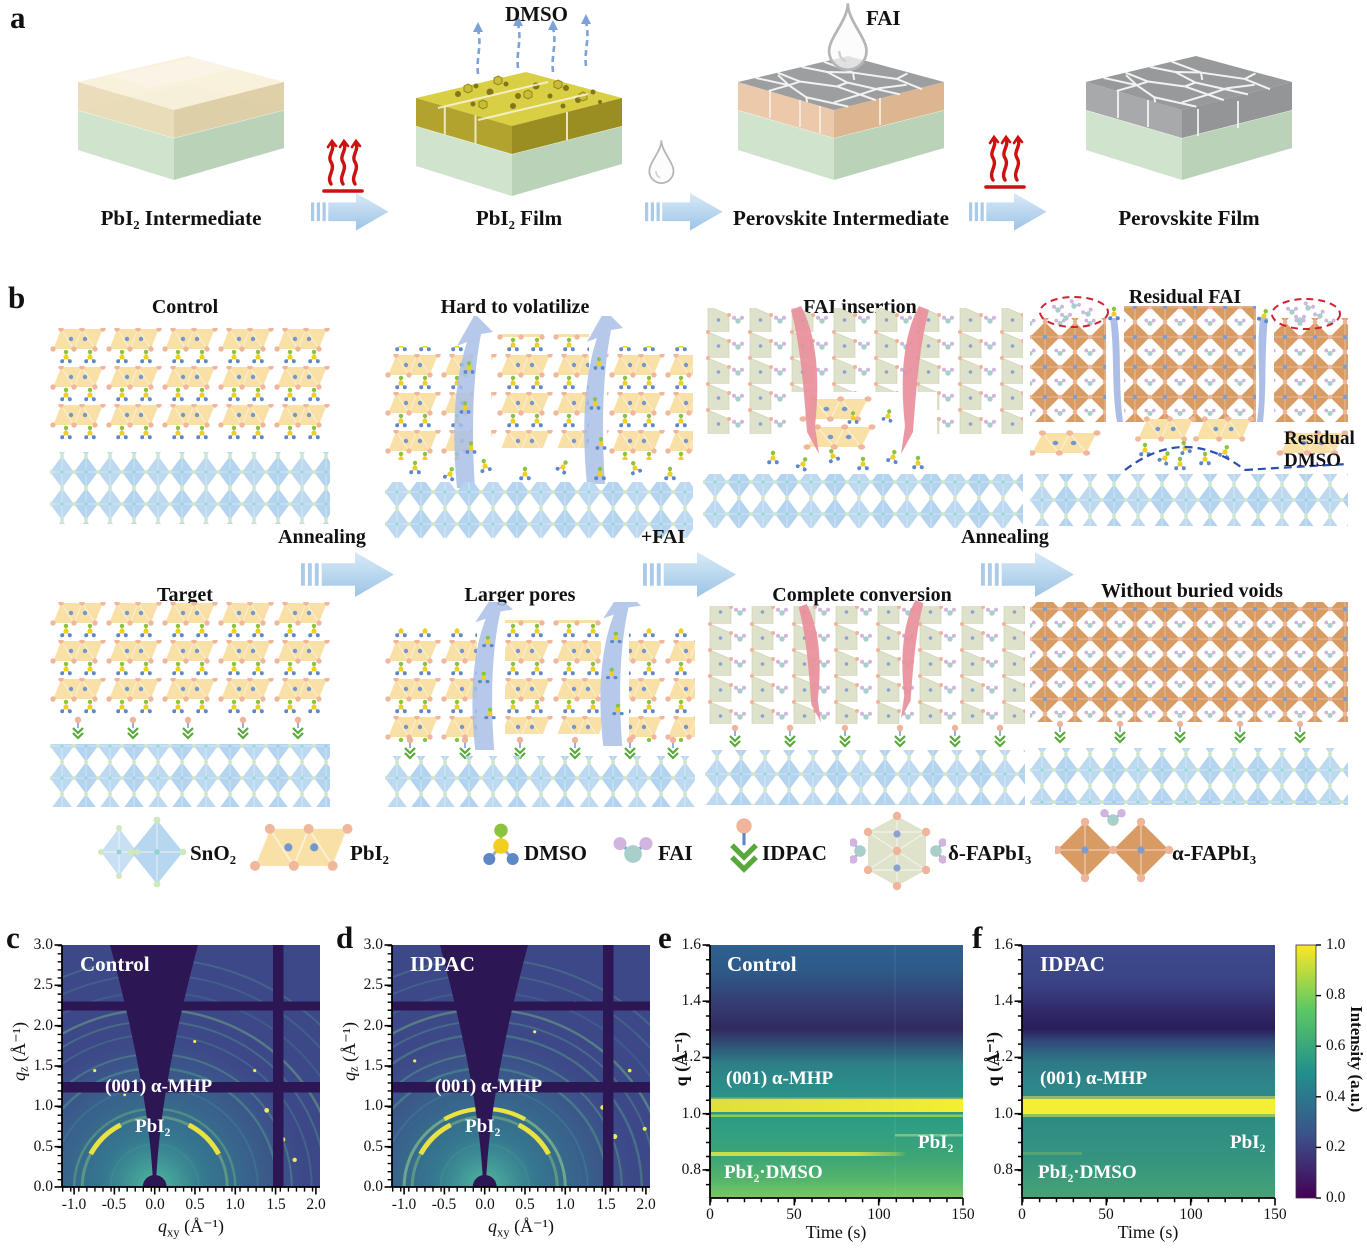 The height and width of the screenshot is (1252, 1367). I want to click on arrow-label-annealing-1: Annealing, so click(322, 537).